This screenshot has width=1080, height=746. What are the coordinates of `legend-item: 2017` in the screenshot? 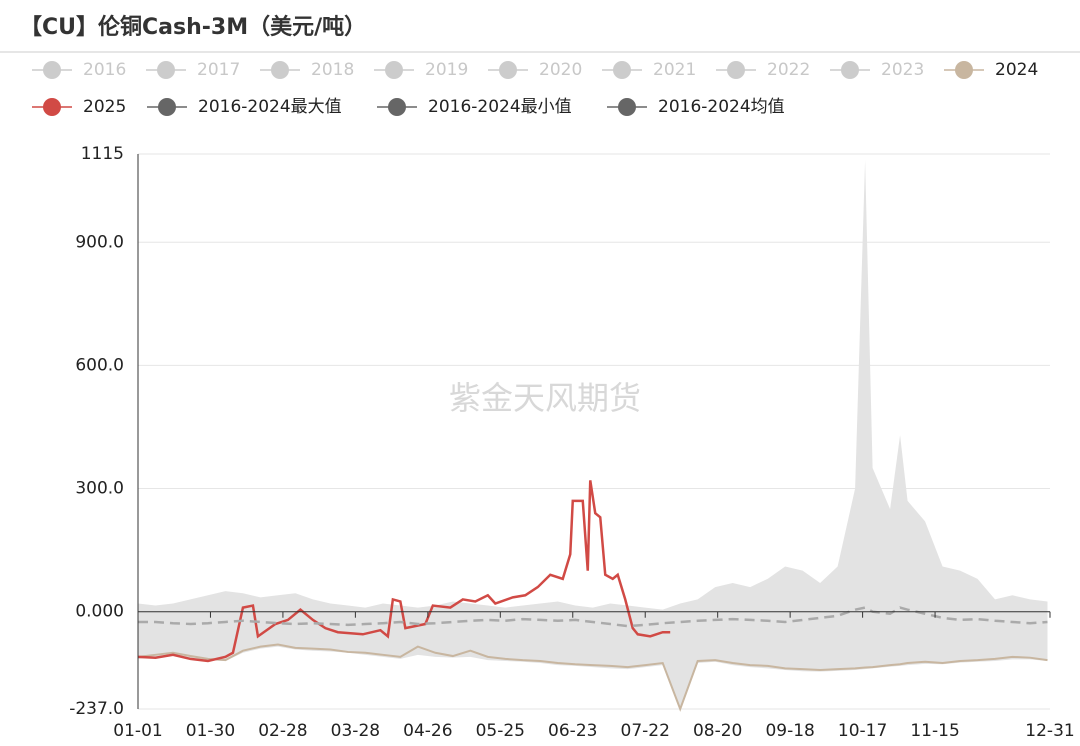 It's located at (193, 70).